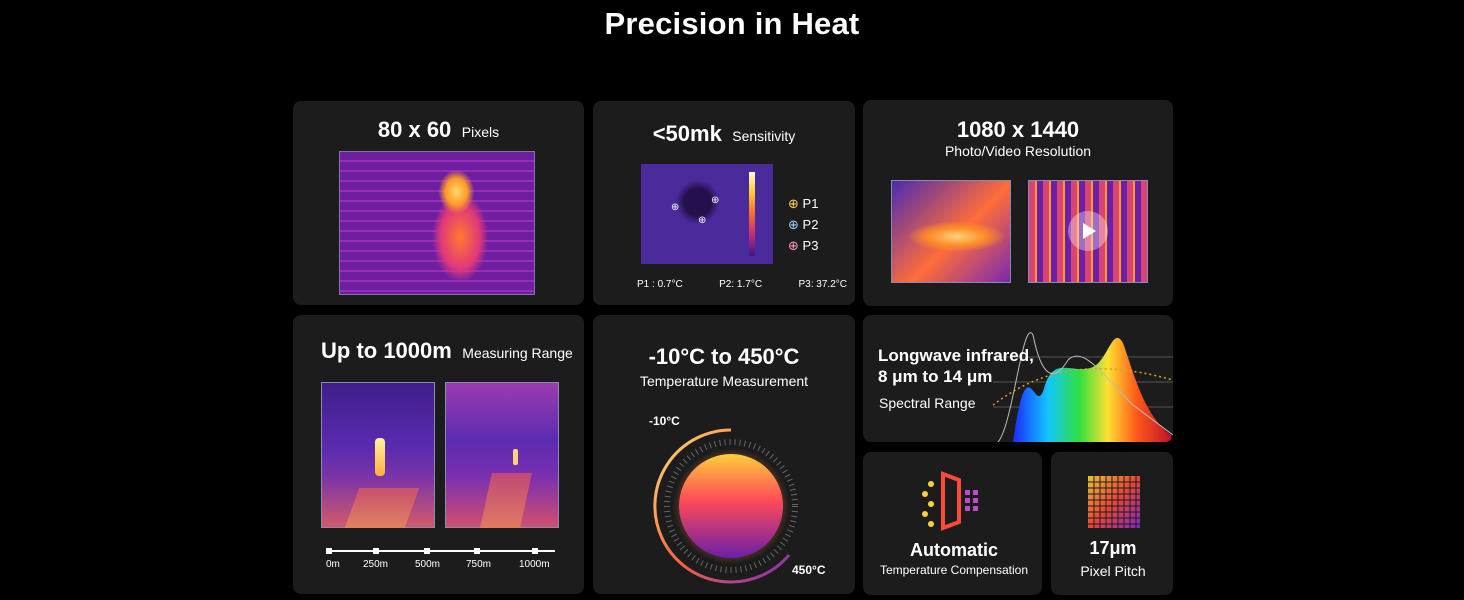 This screenshot has height=600, width=1464. What do you see at coordinates (956, 355) in the screenshot?
I see `spectral-line1: Longwave infrared,` at bounding box center [956, 355].